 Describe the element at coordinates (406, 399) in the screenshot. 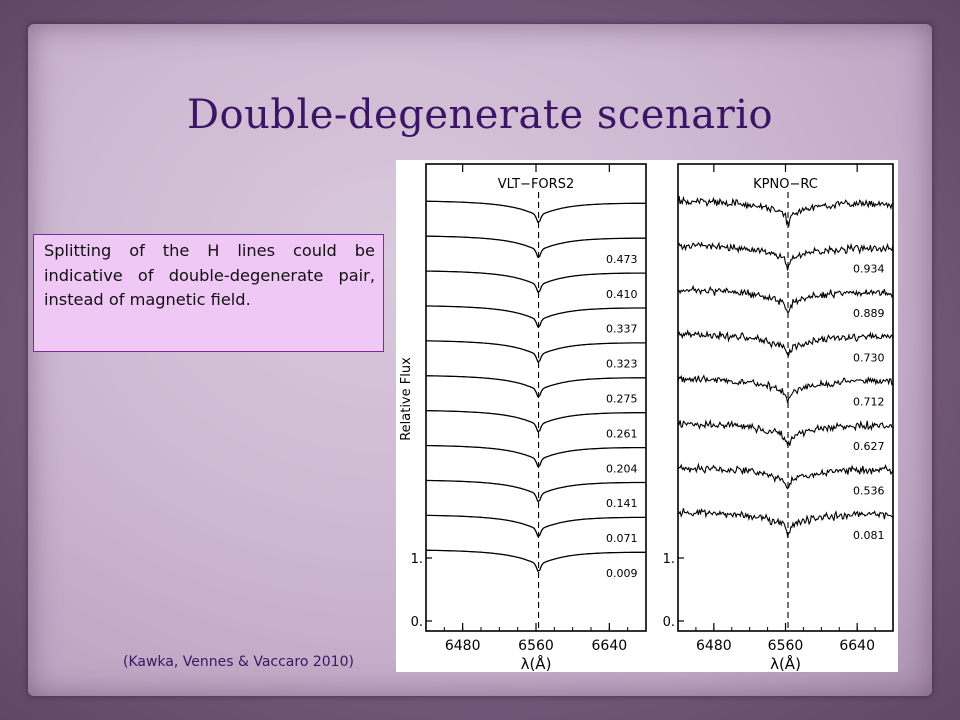

I see `y-axis-label: Relative Flux` at that location.